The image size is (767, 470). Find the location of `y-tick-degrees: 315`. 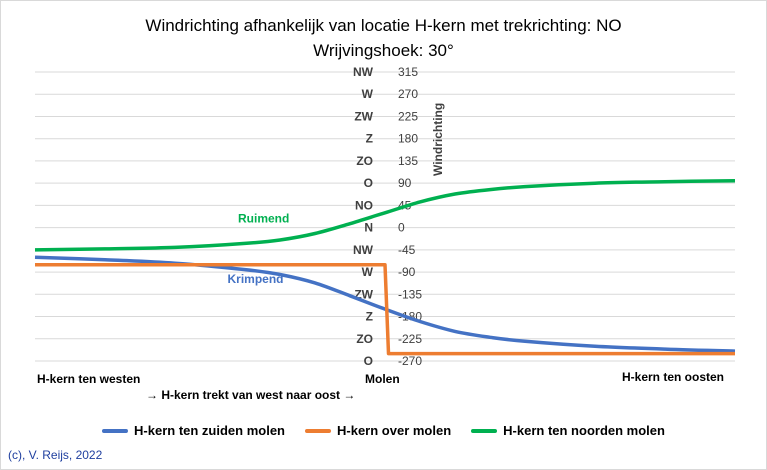

y-tick-degrees: 315 is located at coordinates (408, 72).